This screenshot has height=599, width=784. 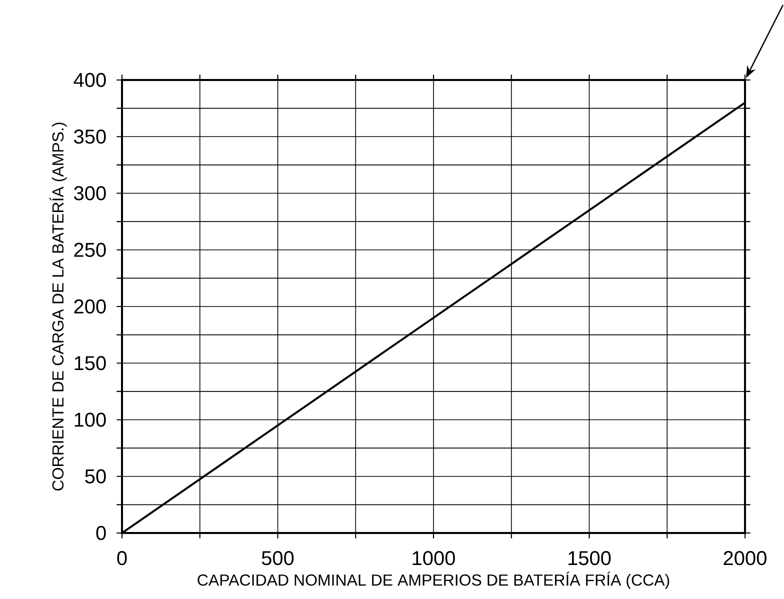 I want to click on x-axis-title: CAPACIDAD NOMINAL DE AMPERIOS DE BATERÍA FRÍA (CCA), so click(x=434, y=580).